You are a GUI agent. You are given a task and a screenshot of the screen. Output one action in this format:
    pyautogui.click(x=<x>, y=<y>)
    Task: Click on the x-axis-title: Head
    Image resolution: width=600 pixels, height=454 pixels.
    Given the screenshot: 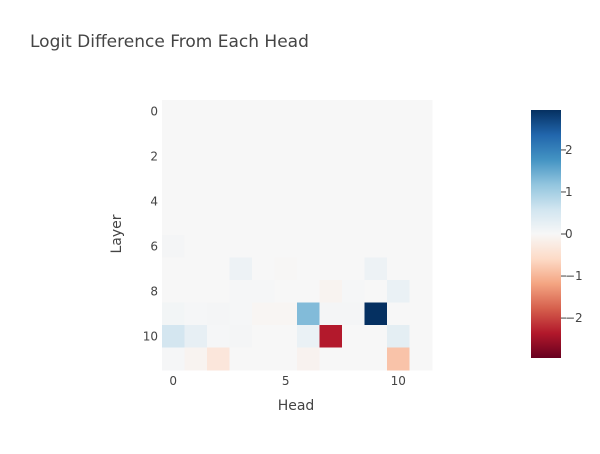 What is the action you would take?
    pyautogui.click(x=296, y=406)
    